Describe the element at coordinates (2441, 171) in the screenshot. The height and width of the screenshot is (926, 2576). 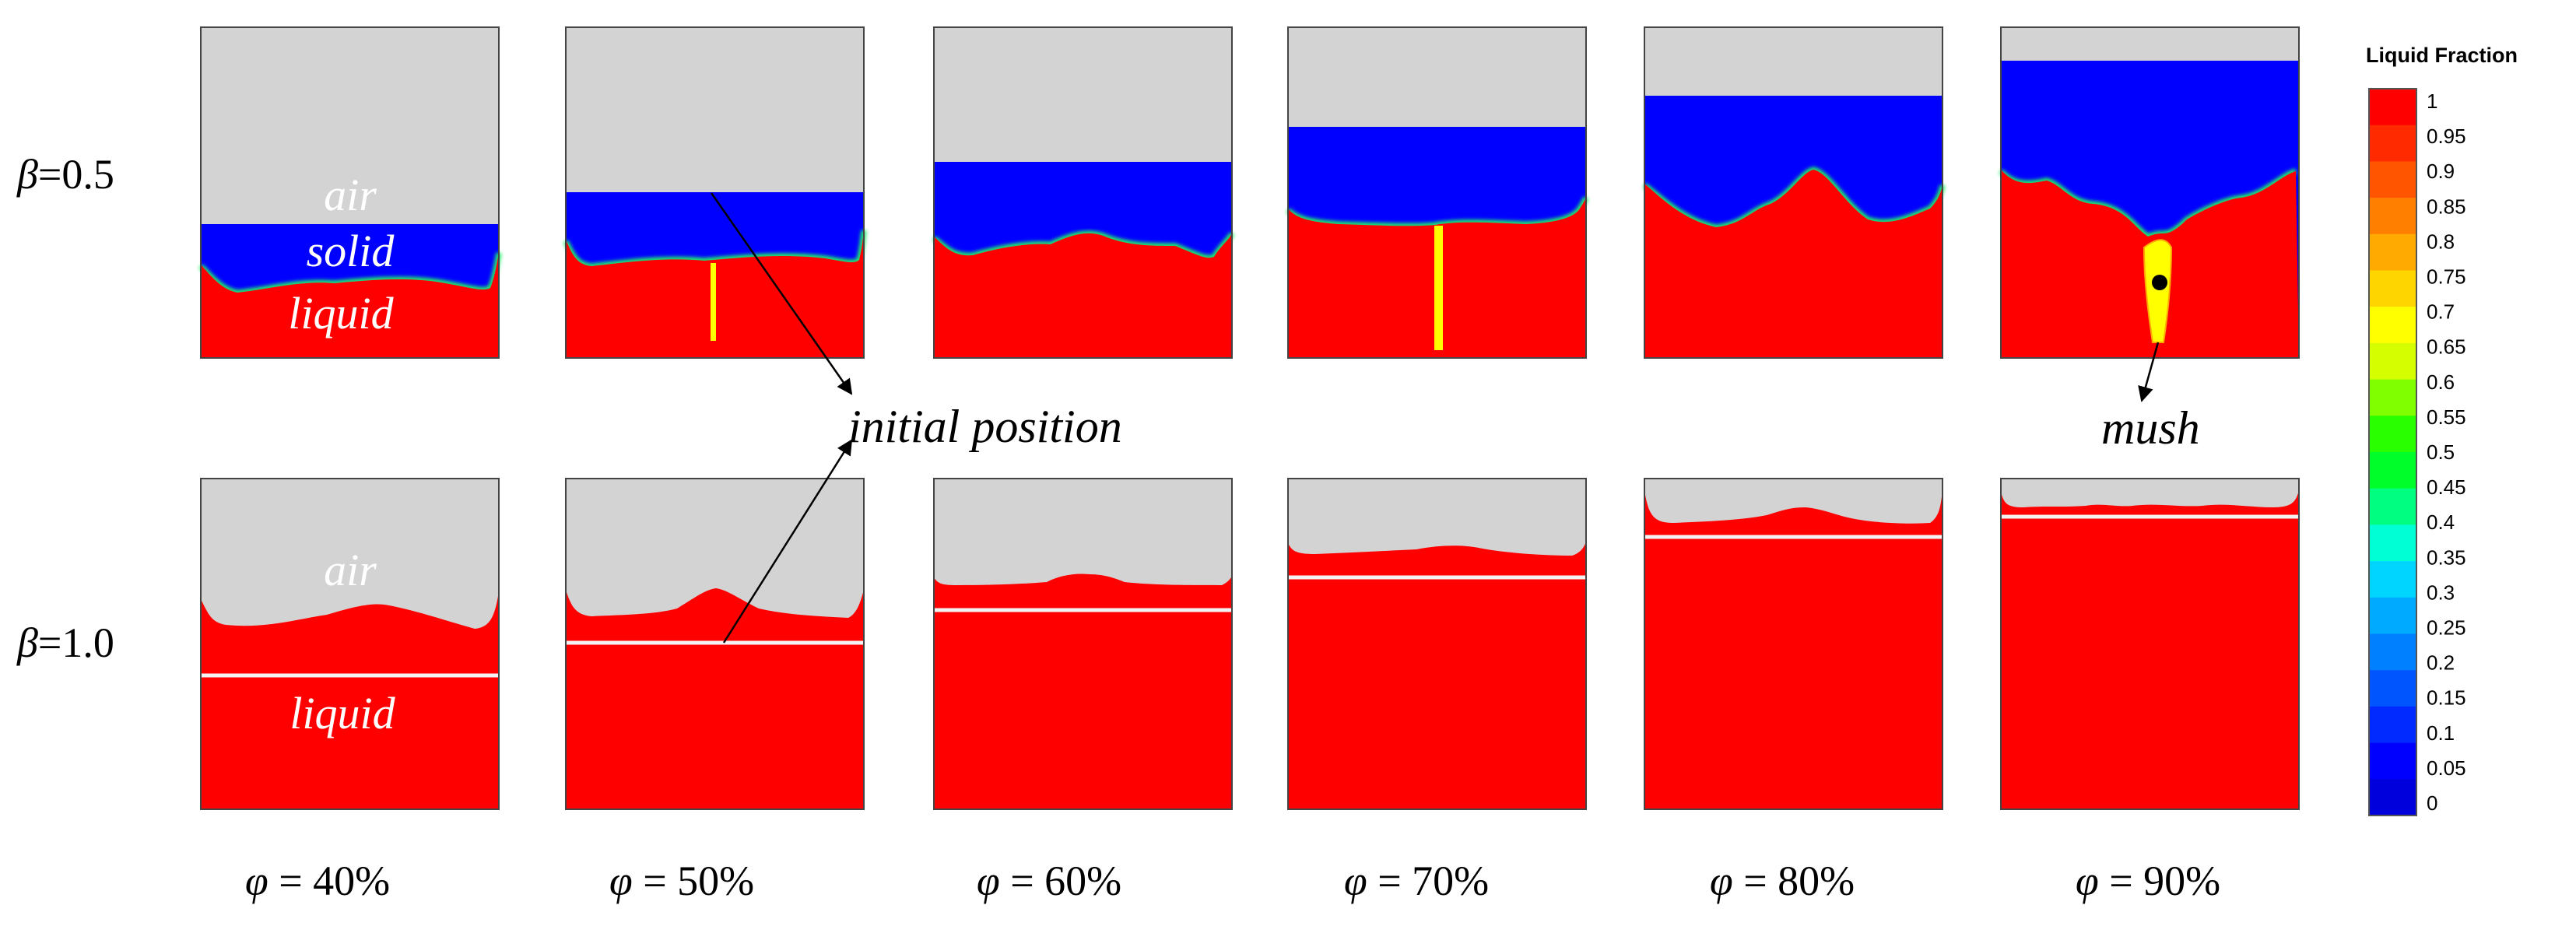
I see `colorbar-tick-label: 0.9` at that location.